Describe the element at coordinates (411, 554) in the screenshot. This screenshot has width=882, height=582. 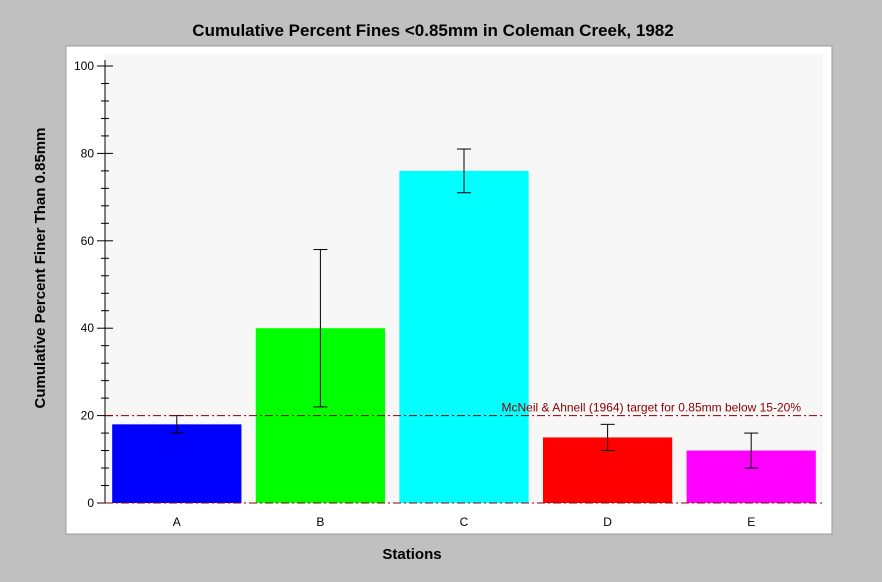
I see `x-axis-label: Stations` at that location.